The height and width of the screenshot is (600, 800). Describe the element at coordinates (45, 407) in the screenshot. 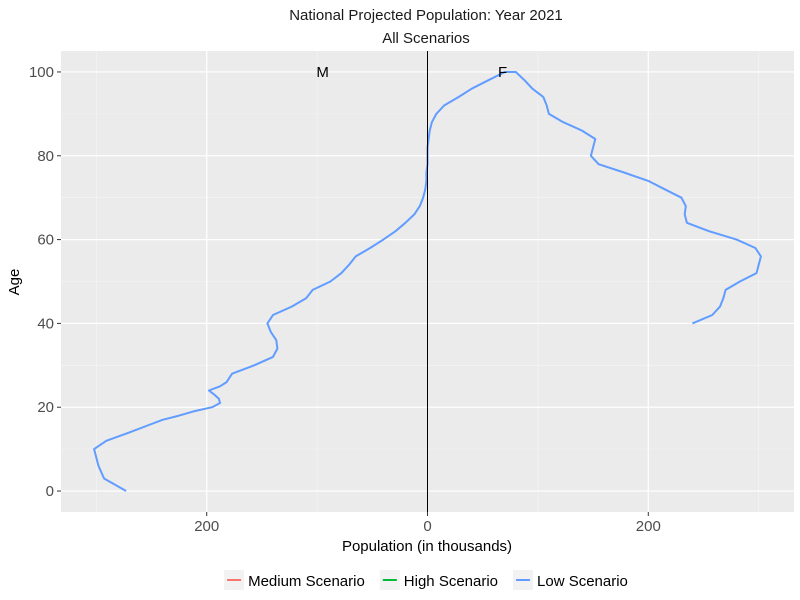

I see `y-tick-label: 20` at that location.